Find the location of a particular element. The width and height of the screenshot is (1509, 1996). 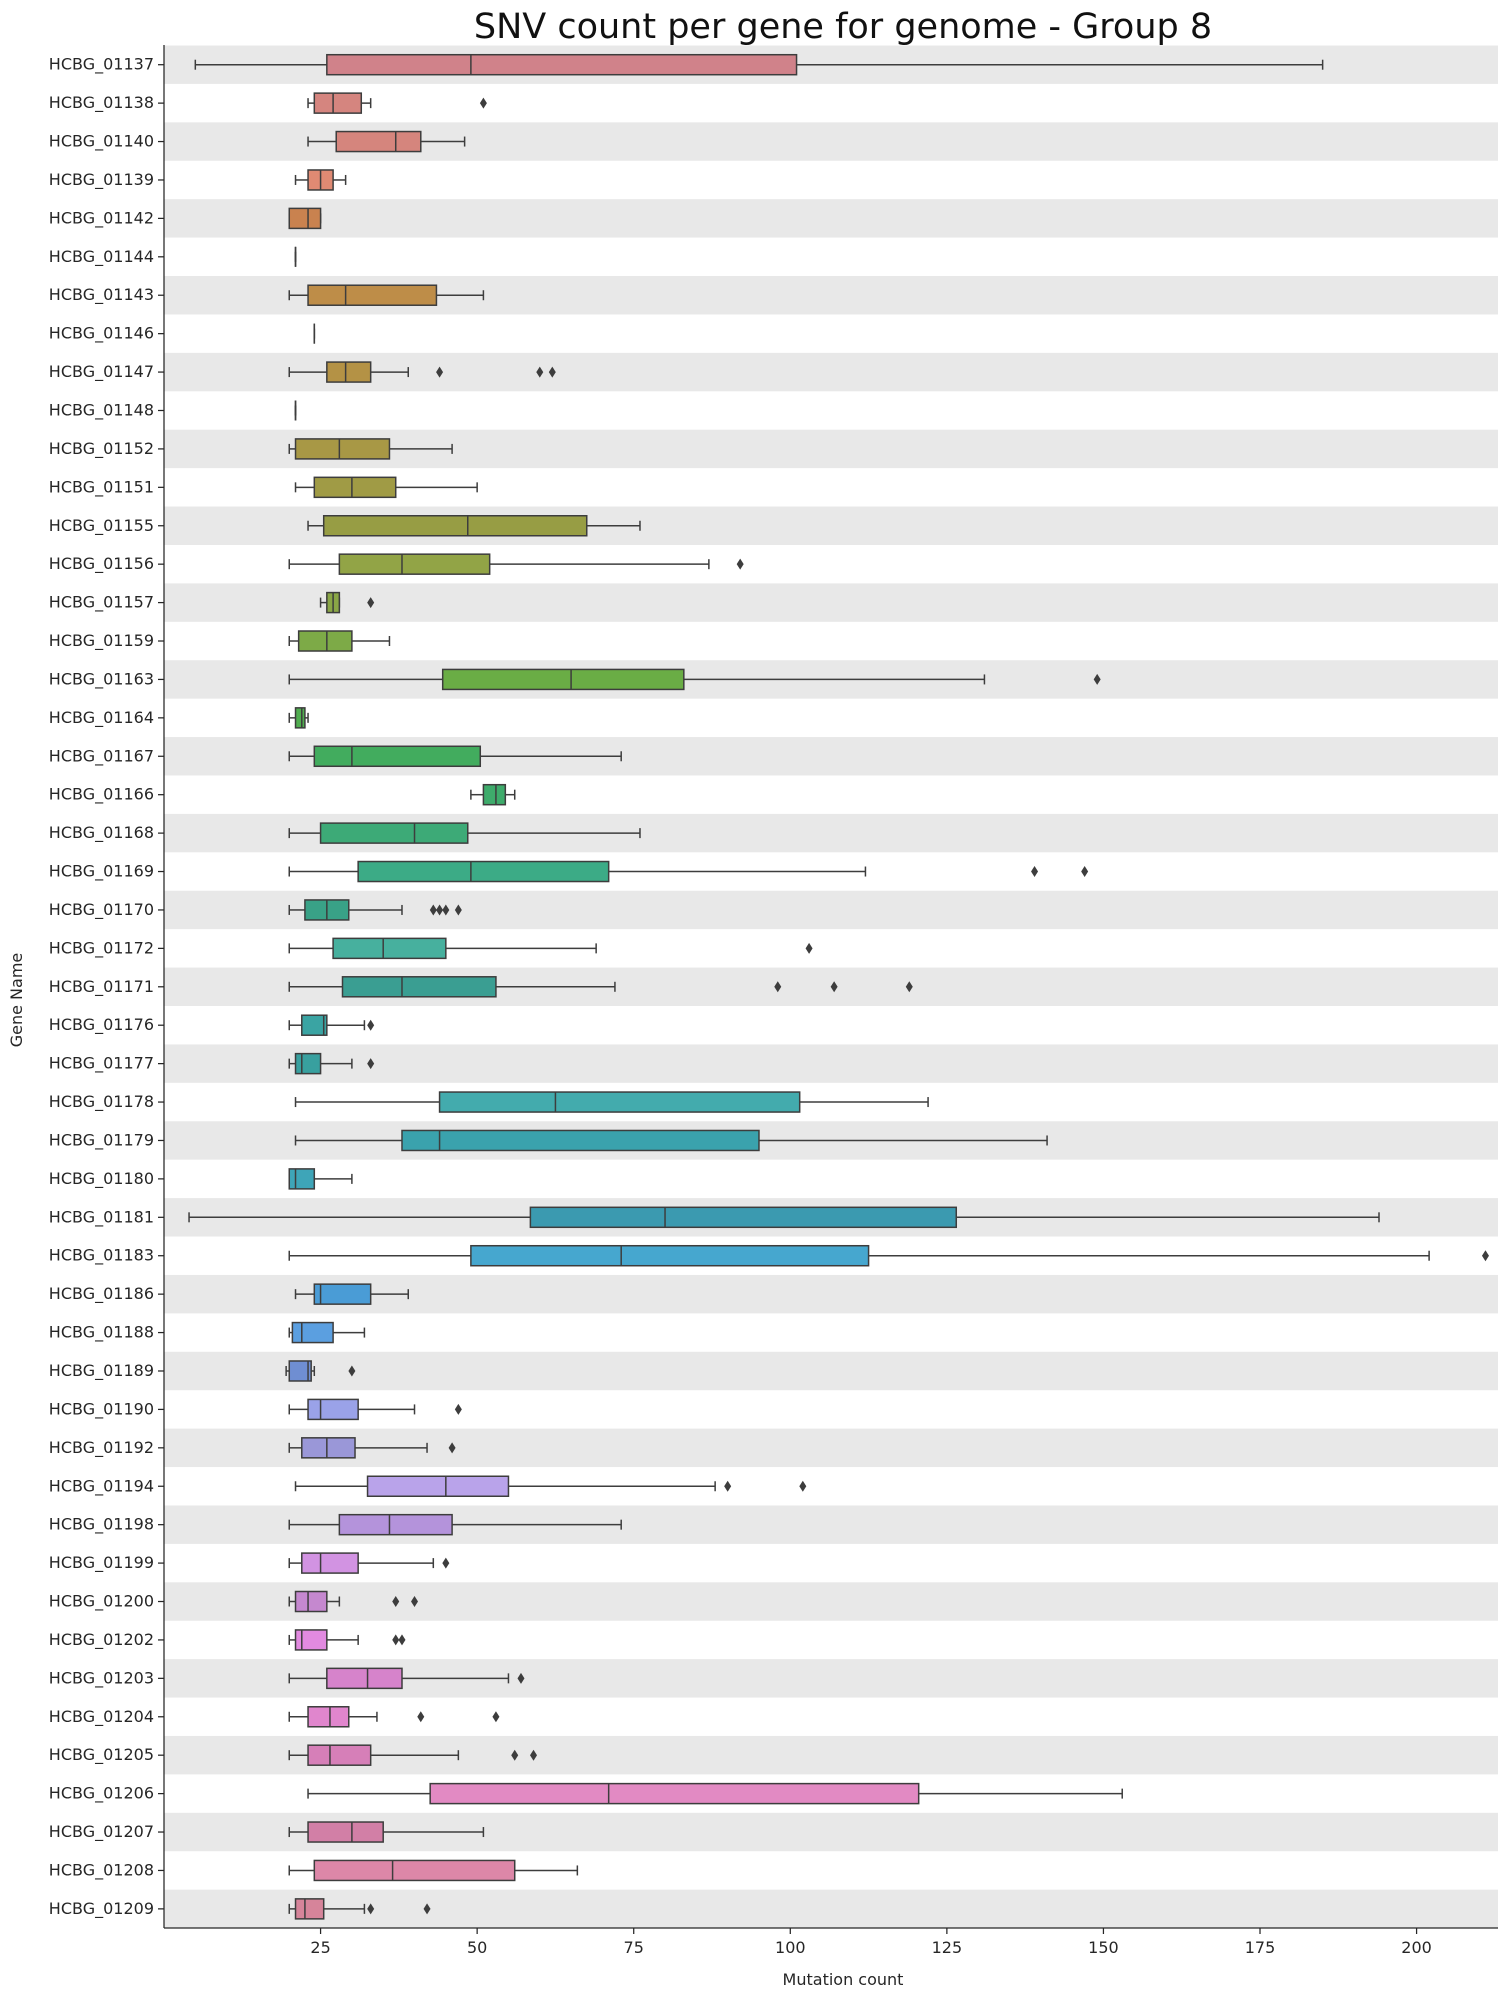

x-tick-label: 200 is located at coordinates (1416, 1947).